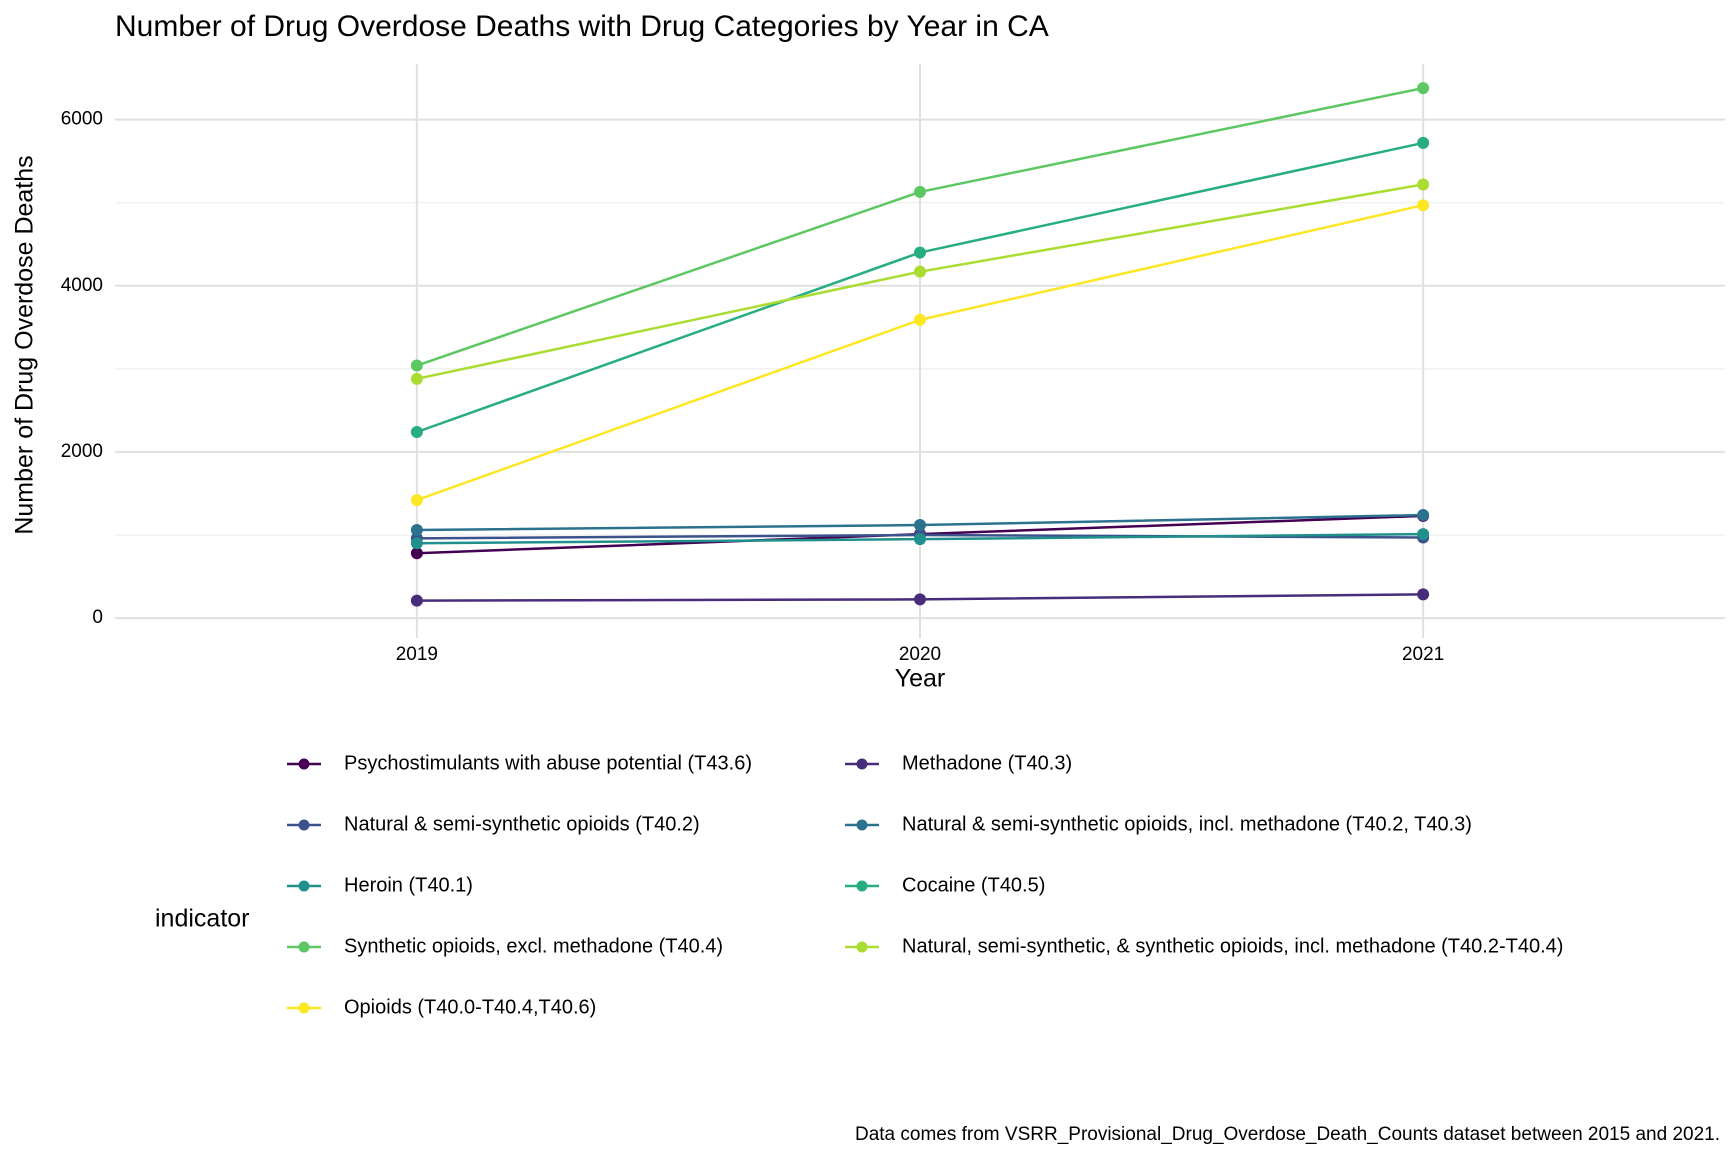 Image resolution: width=1728 pixels, height=1152 pixels. I want to click on x-tick-label: 2020, so click(920, 654).